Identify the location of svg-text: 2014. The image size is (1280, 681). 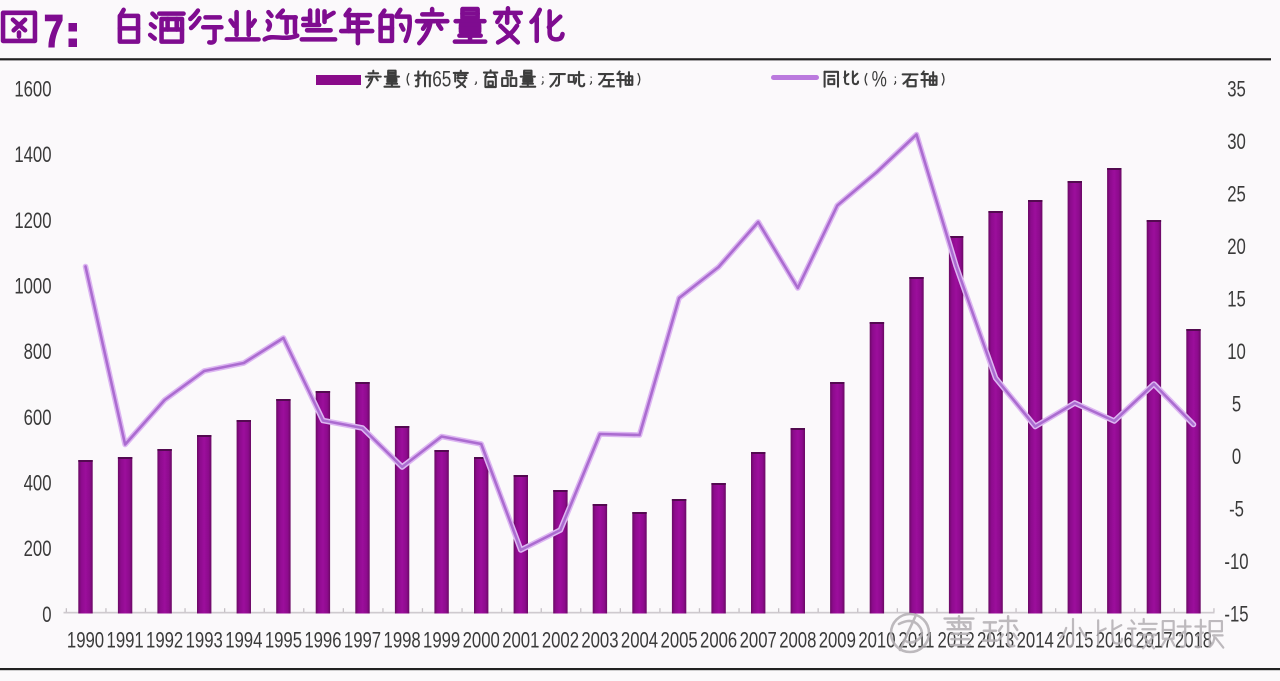
(1035, 640).